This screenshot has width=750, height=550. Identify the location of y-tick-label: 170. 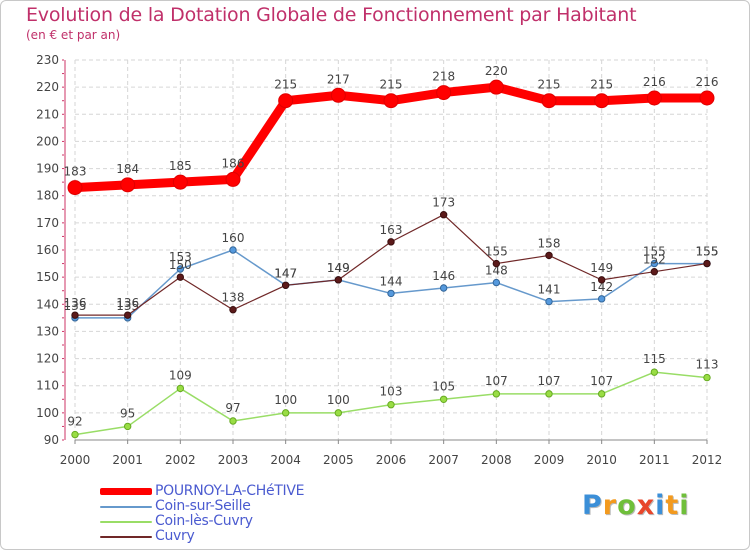
(47, 223).